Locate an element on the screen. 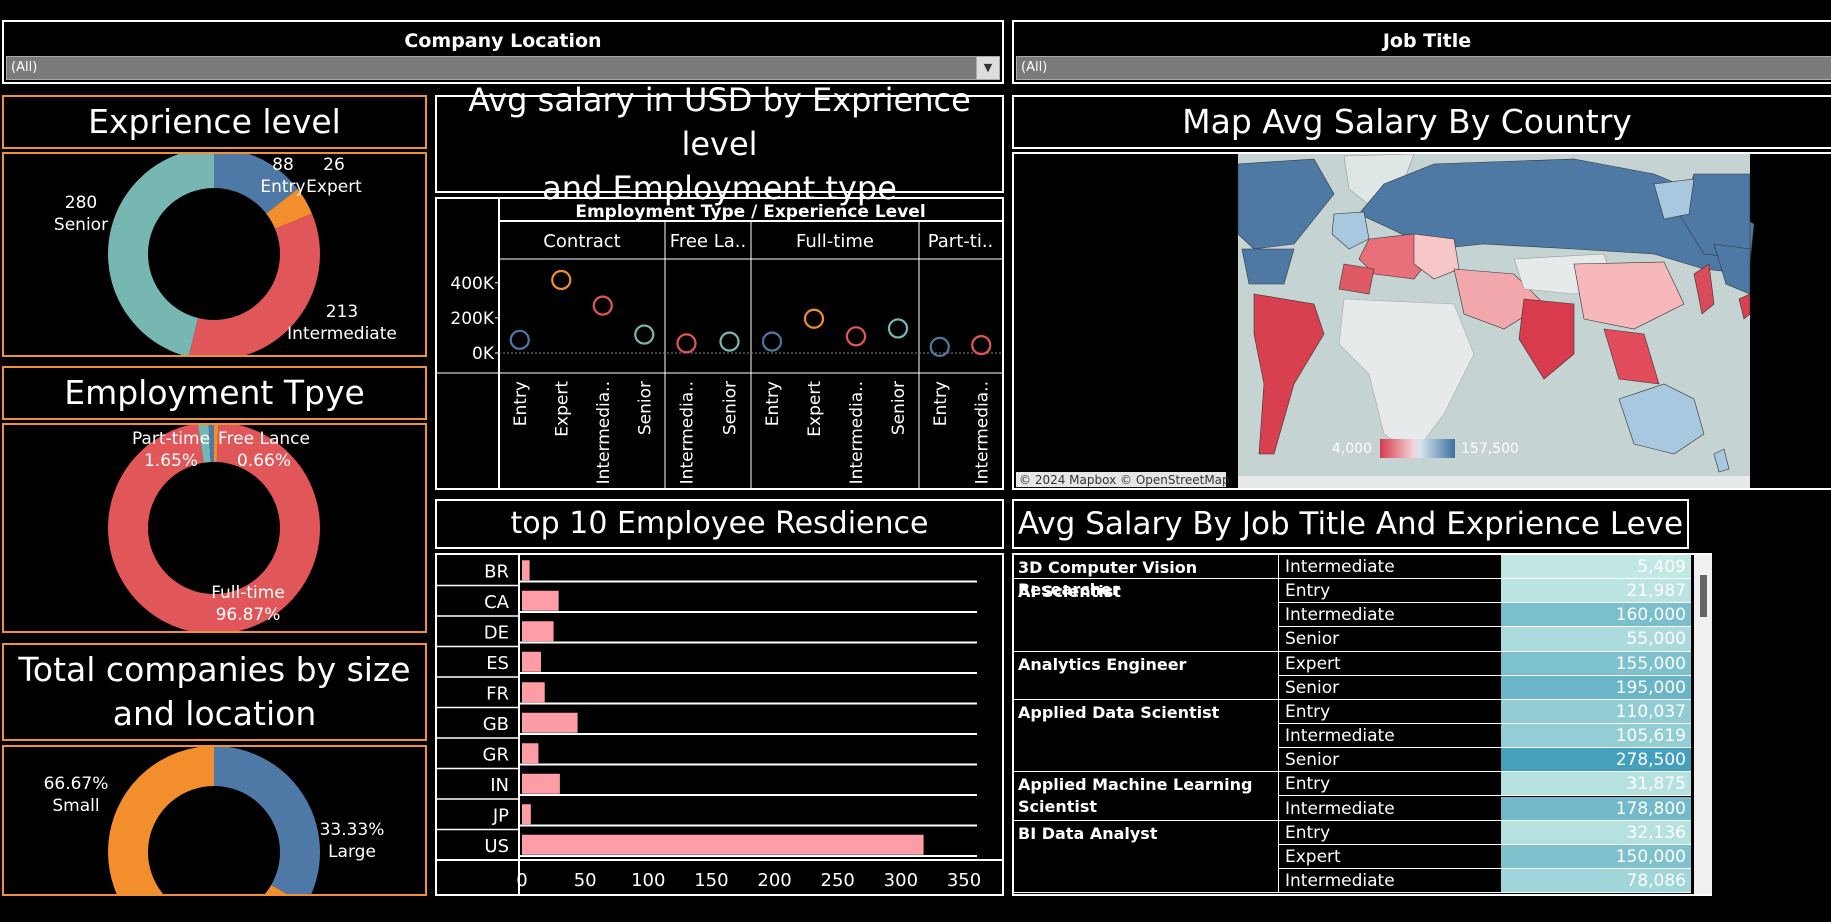  job-title-cell: AI Scientist is located at coordinates (1146, 615).